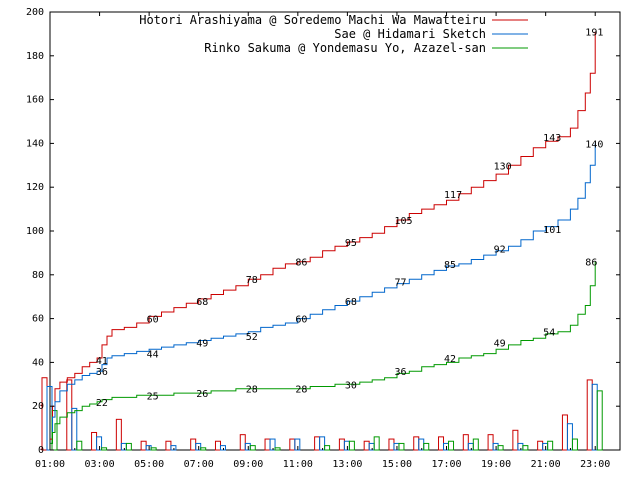 This screenshot has height=480, width=640. Describe the element at coordinates (199, 464) in the screenshot. I see `x-tick-label: 07:00` at that location.